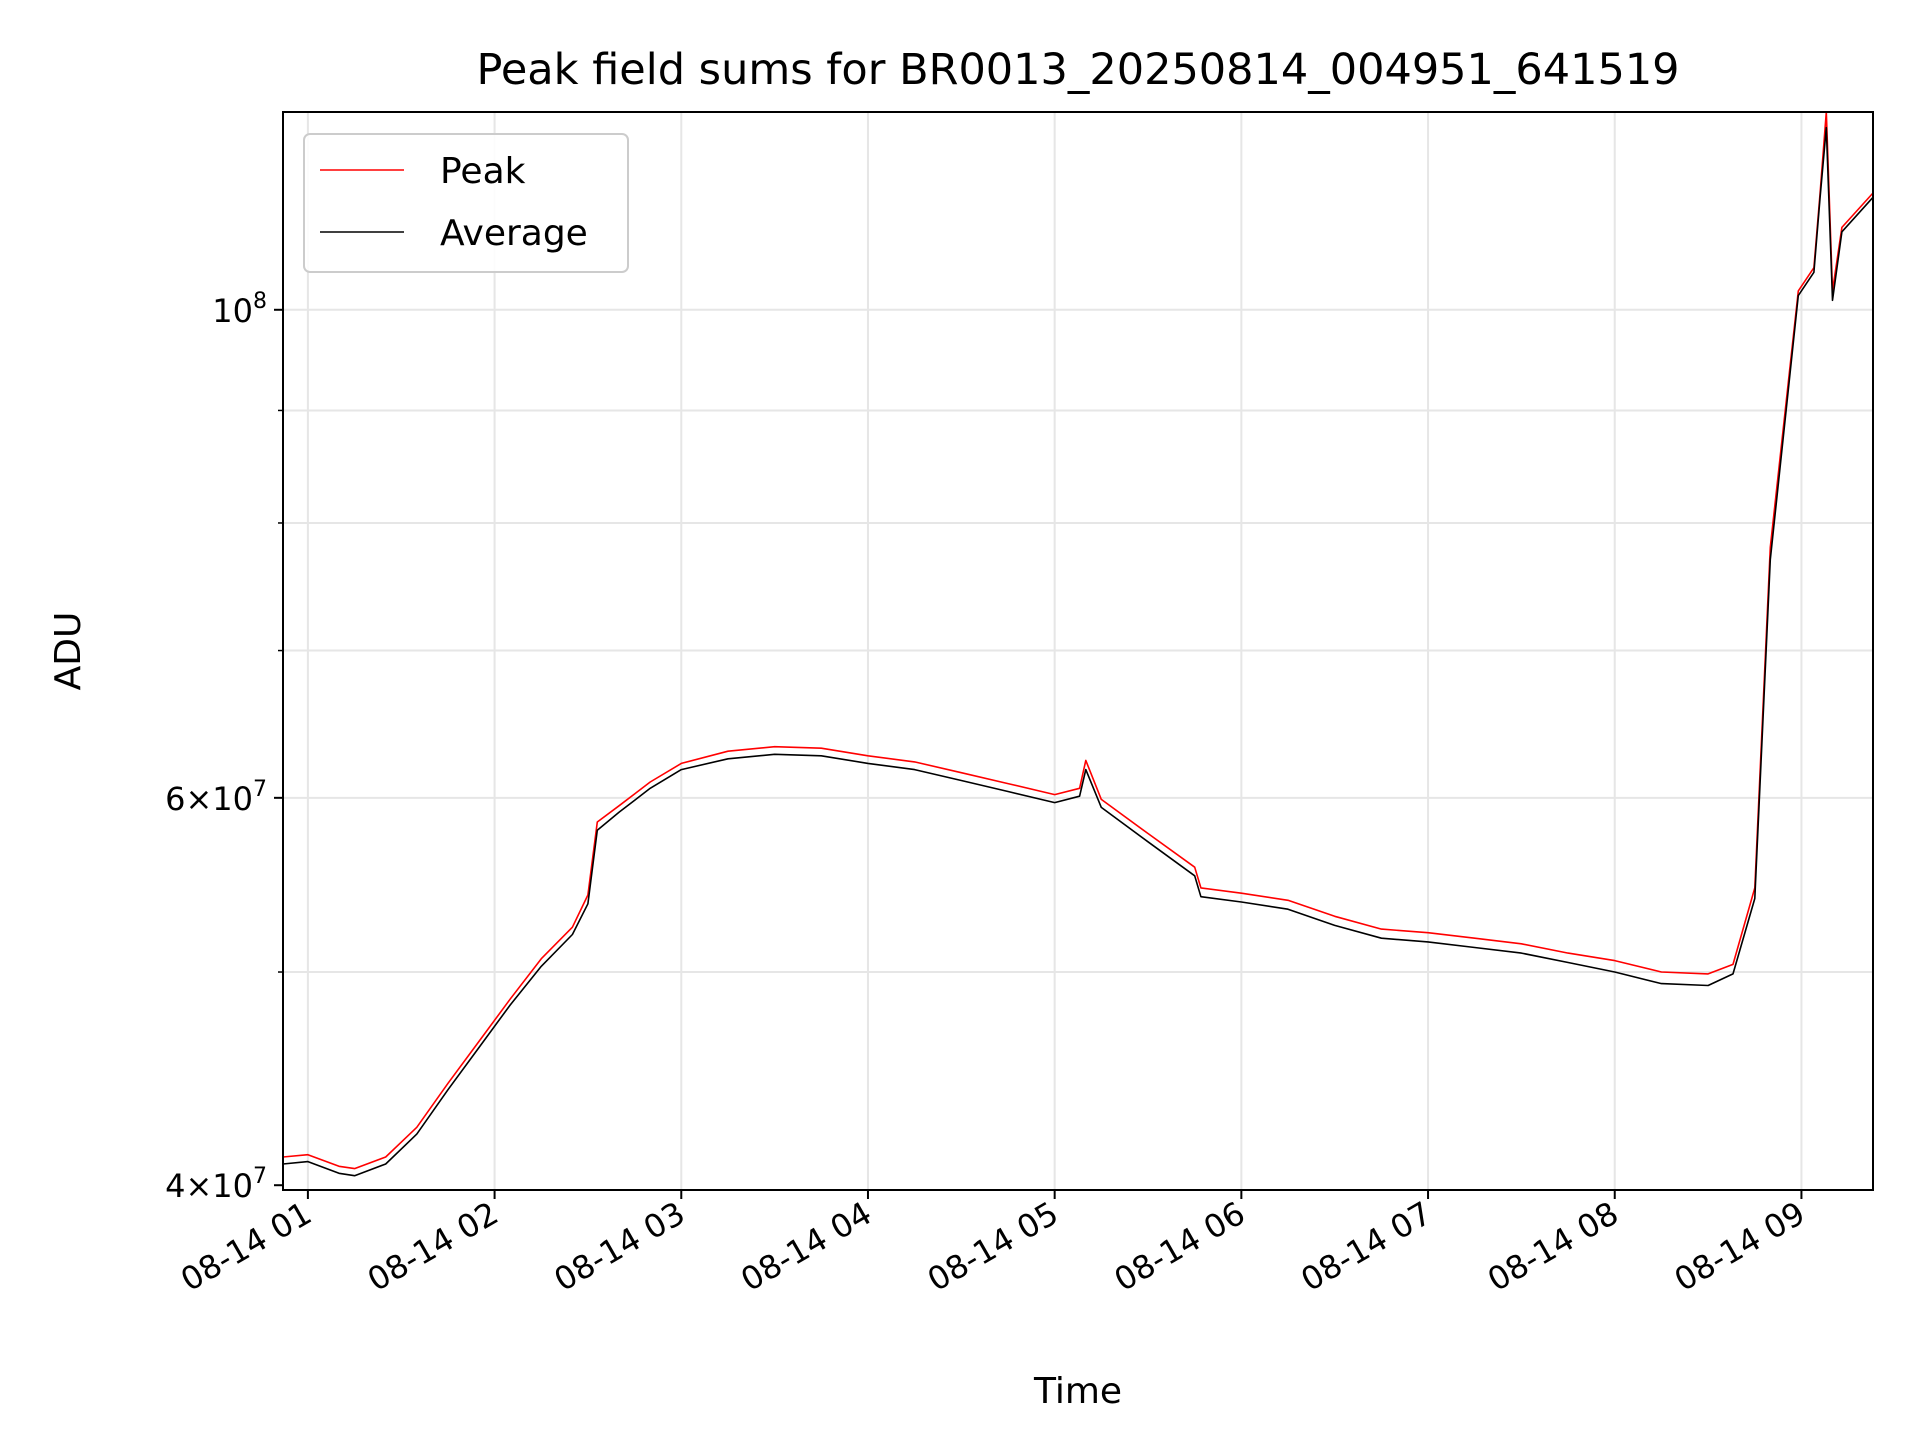  I want to click on legend-label-peak: Peak, so click(483, 171).